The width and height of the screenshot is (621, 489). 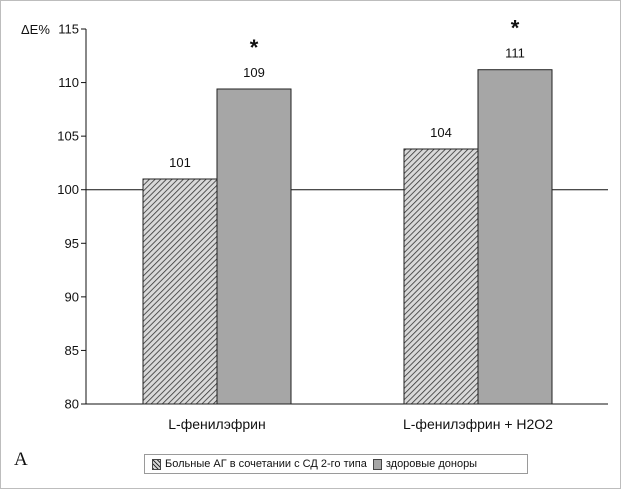 What do you see at coordinates (21, 459) in the screenshot?
I see `panel-letter: A` at bounding box center [21, 459].